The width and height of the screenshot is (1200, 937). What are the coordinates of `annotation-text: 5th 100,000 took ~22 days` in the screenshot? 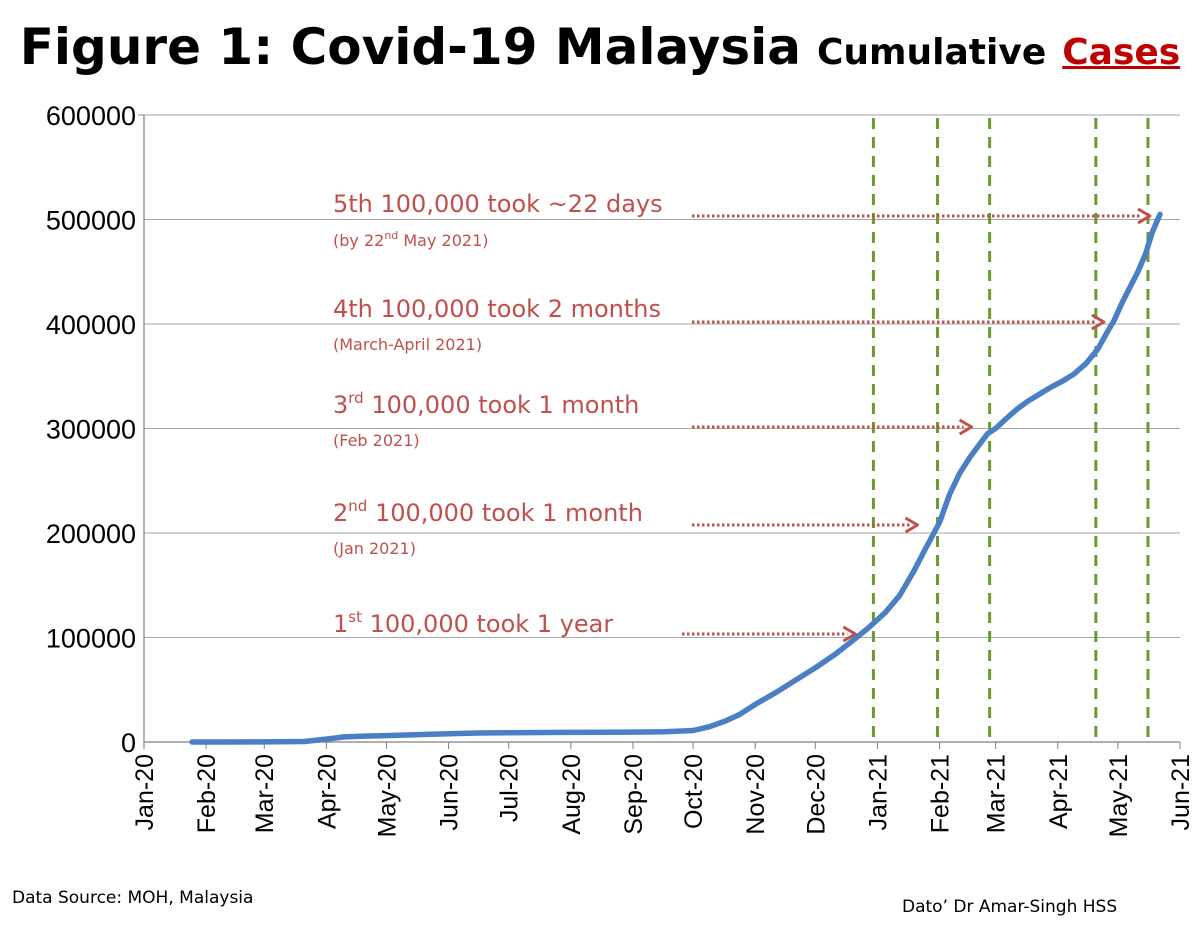 It's located at (498, 204).